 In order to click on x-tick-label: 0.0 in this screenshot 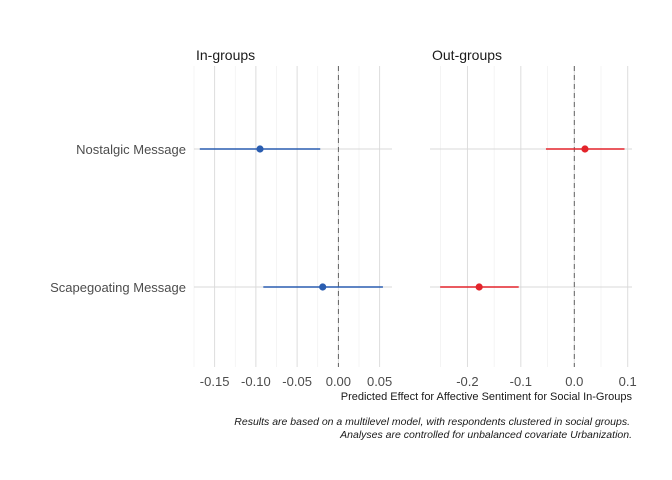, I will do `click(574, 381)`.